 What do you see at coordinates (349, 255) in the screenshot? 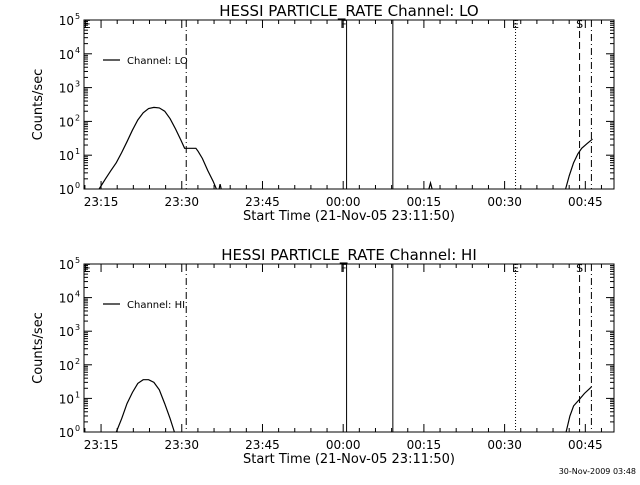
I see `chart-title: HESSI PARTICLE_RATE Channel: HI` at bounding box center [349, 255].